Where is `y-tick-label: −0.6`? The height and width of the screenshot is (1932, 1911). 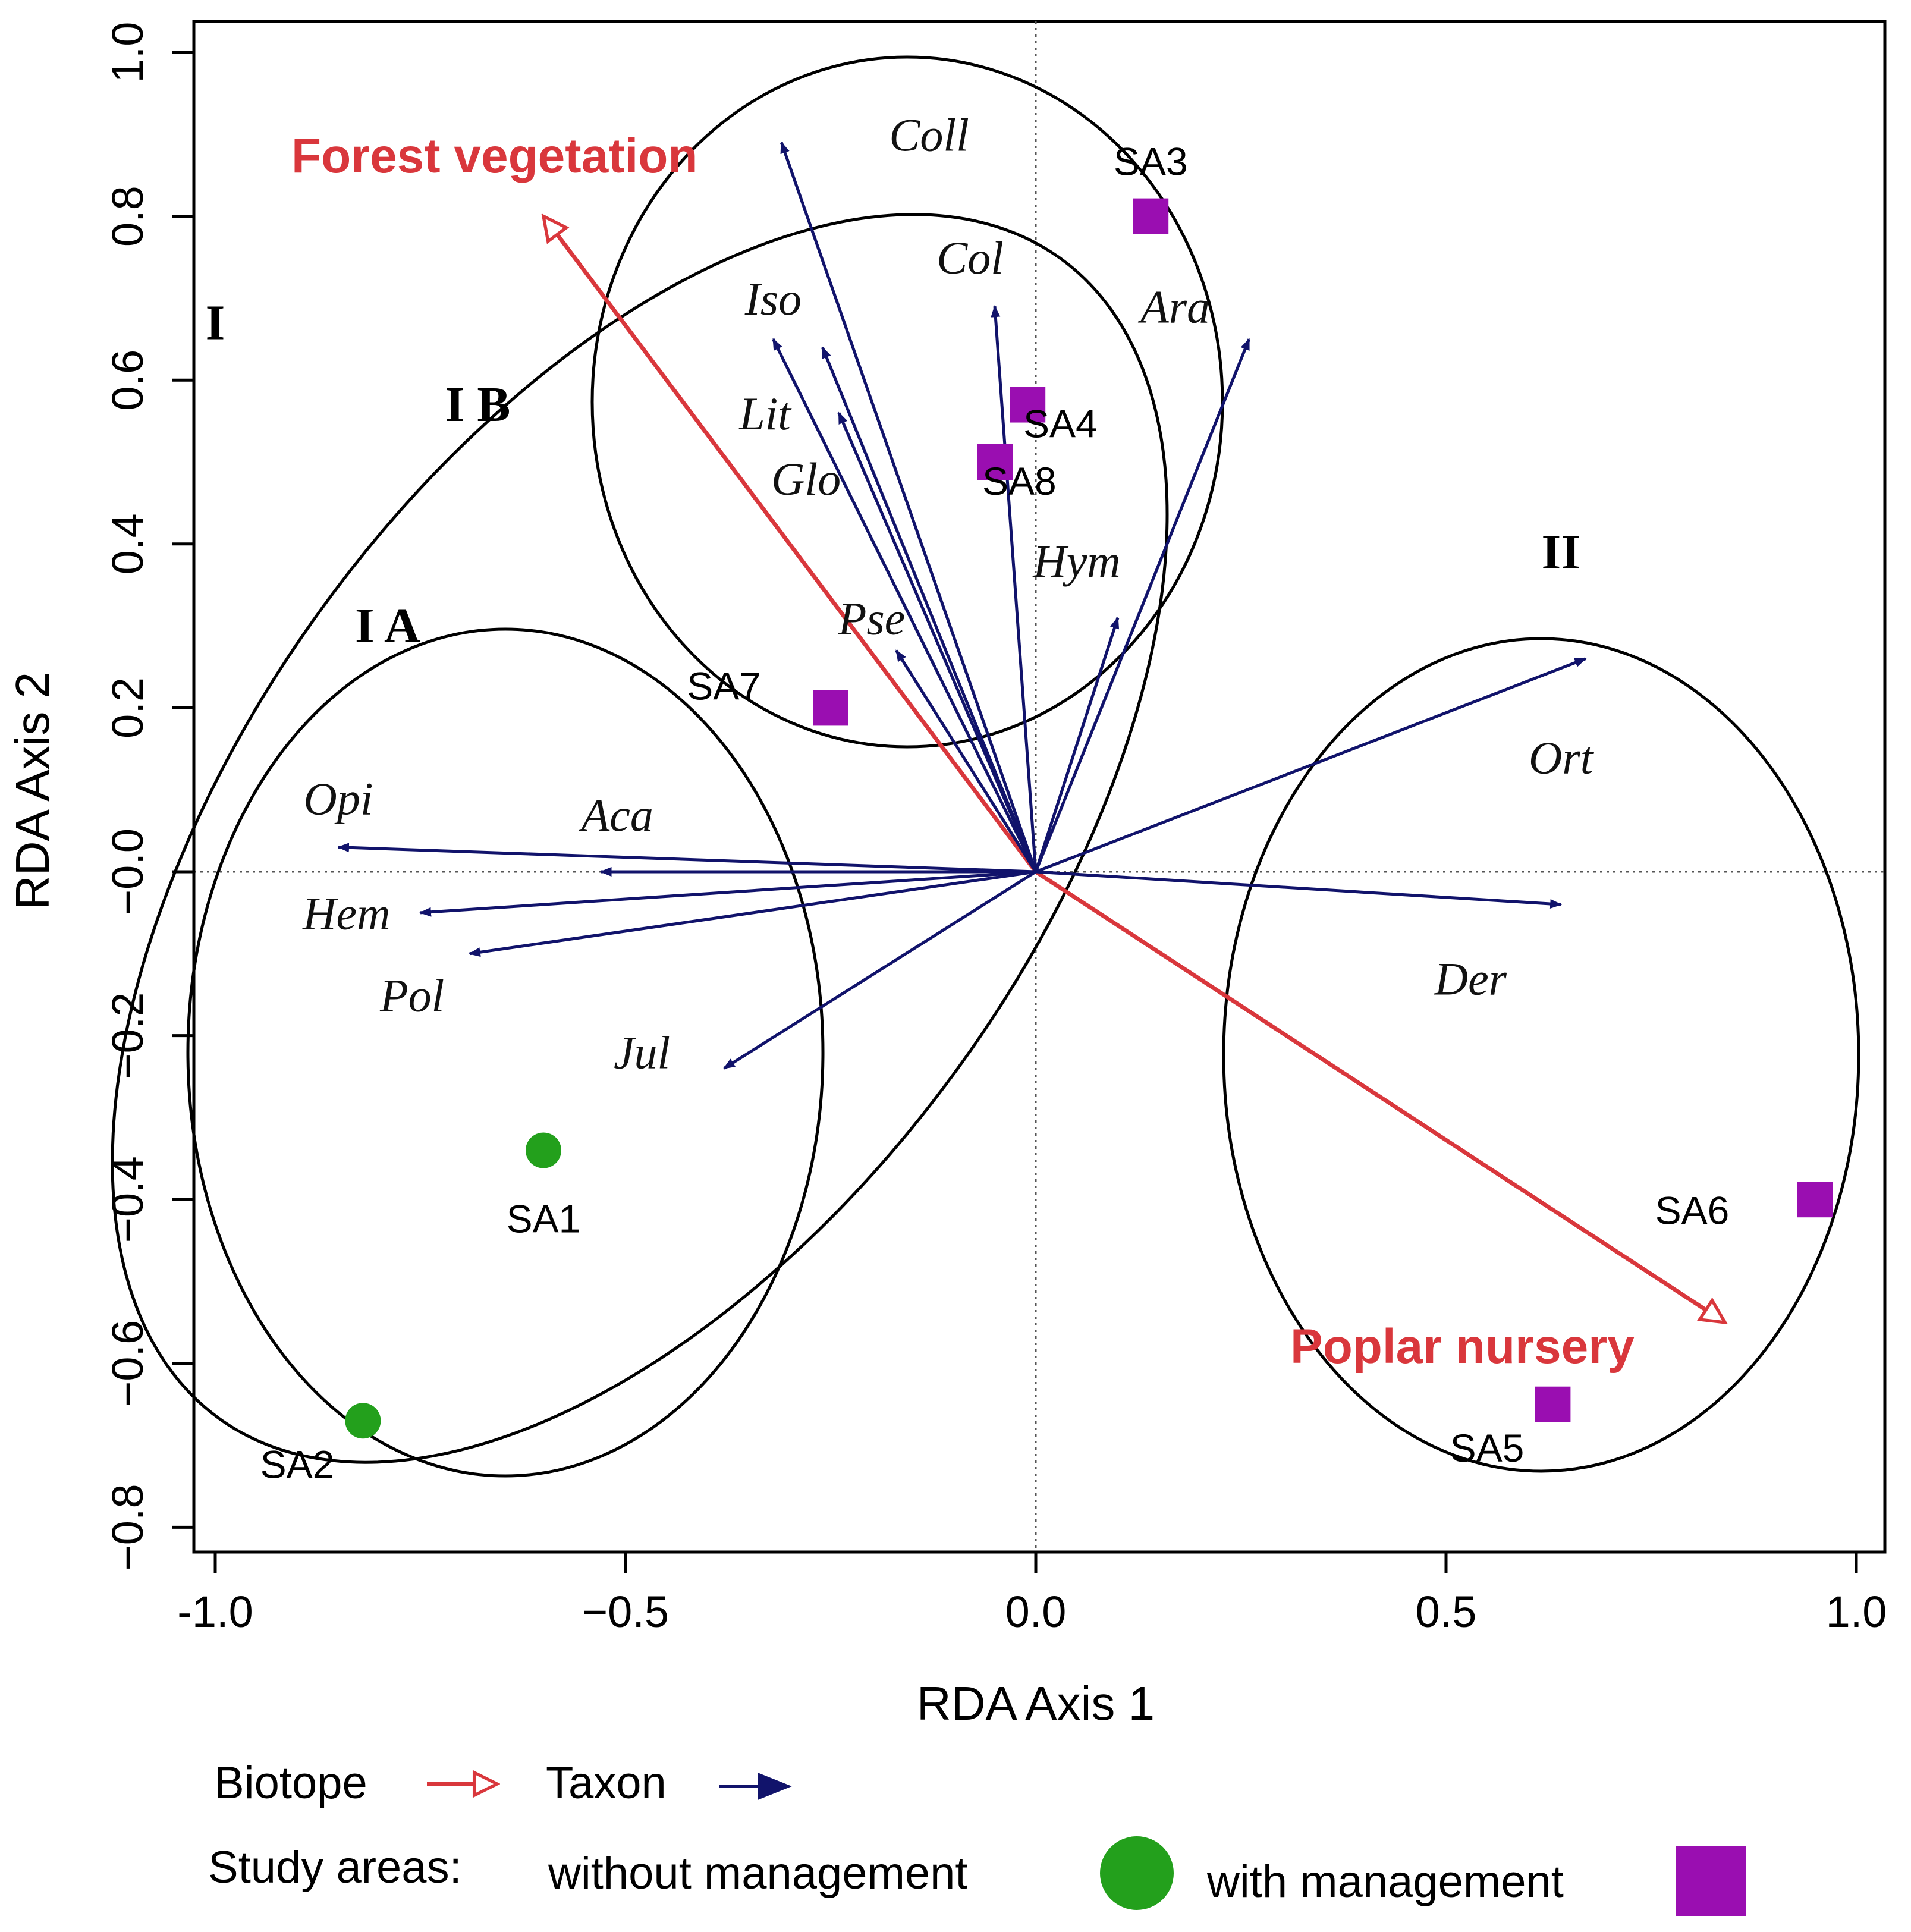 y-tick-label: −0.6 is located at coordinates (127, 1363).